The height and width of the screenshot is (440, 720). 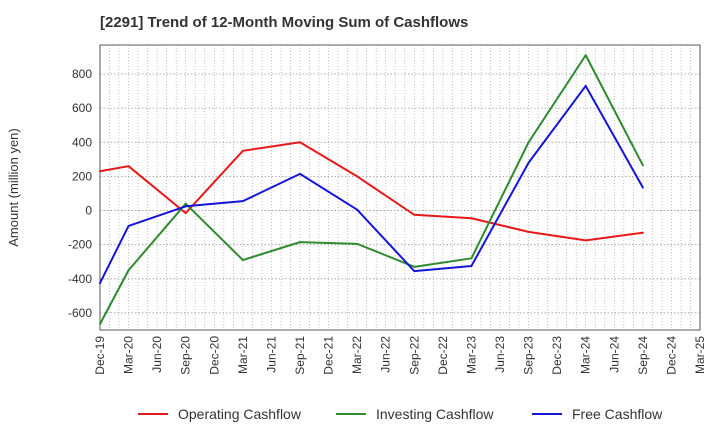 What do you see at coordinates (82, 74) in the screenshot?
I see `y-tick-label: 800` at bounding box center [82, 74].